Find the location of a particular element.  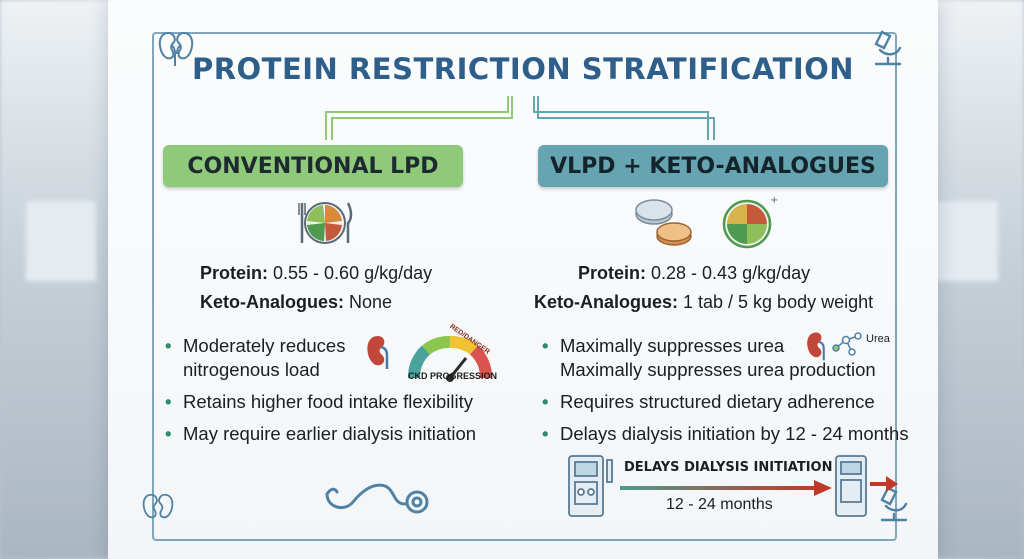

conventional-lpd-header: CONVENTIONAL LPD is located at coordinates (313, 166).